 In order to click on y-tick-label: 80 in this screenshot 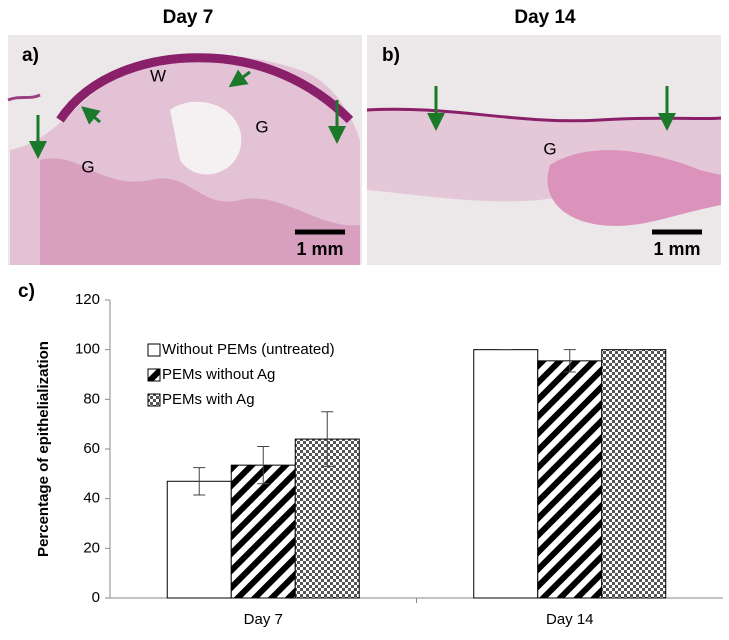, I will do `click(91, 398)`.